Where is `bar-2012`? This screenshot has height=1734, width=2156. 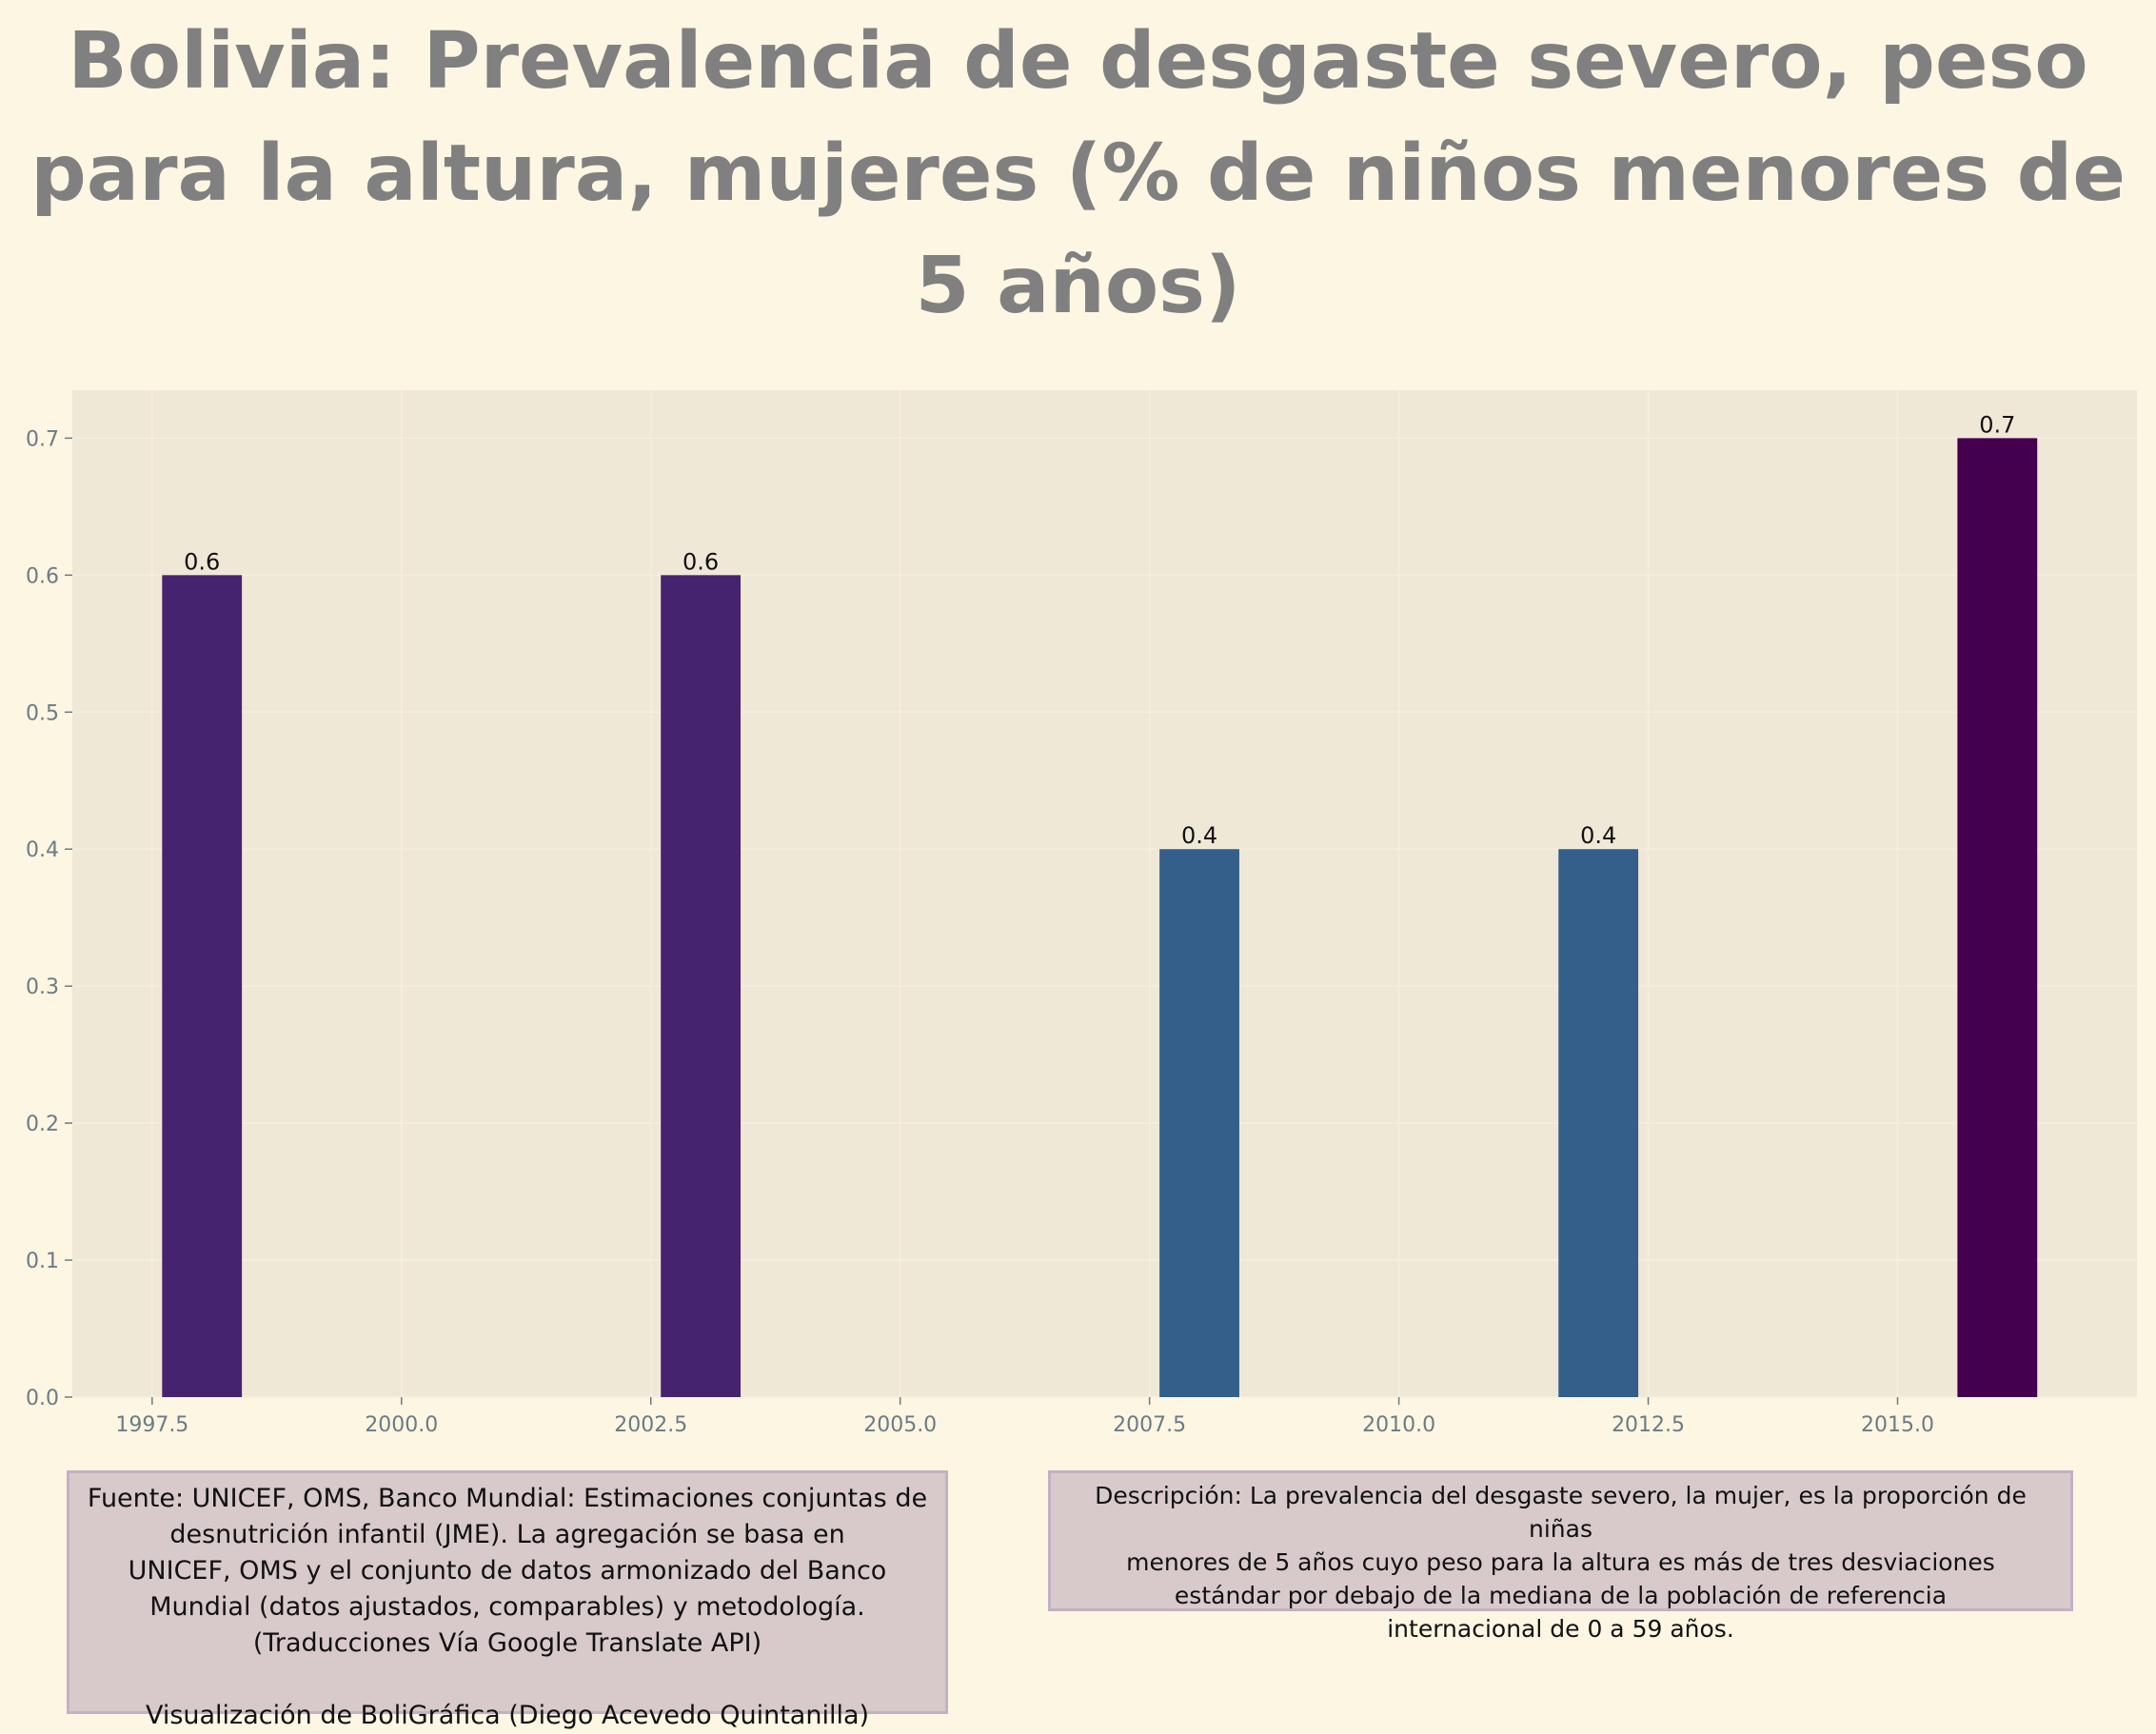
bar-2012 is located at coordinates (1598, 1123).